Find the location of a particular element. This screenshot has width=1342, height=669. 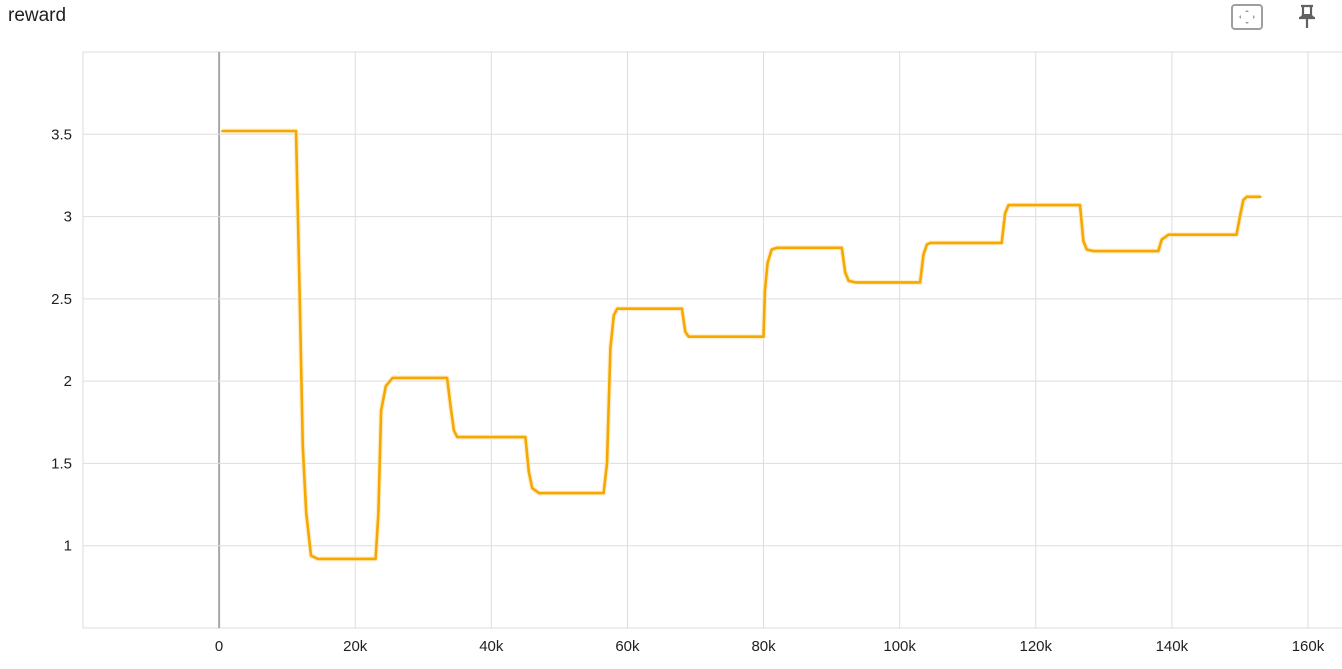

fit-domain-icon is located at coordinates (1247, 17).